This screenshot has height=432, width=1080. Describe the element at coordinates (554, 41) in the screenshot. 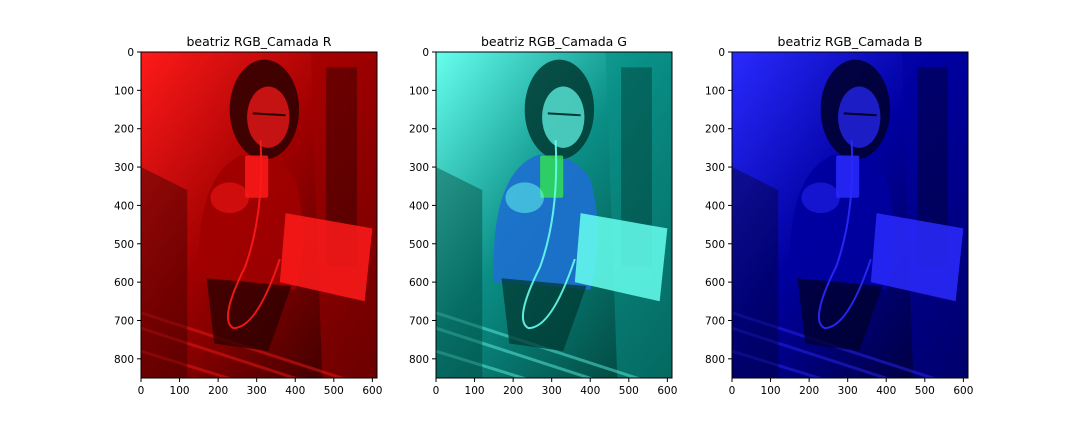

I see `chart-title: beatriz RGB_Camada G` at that location.